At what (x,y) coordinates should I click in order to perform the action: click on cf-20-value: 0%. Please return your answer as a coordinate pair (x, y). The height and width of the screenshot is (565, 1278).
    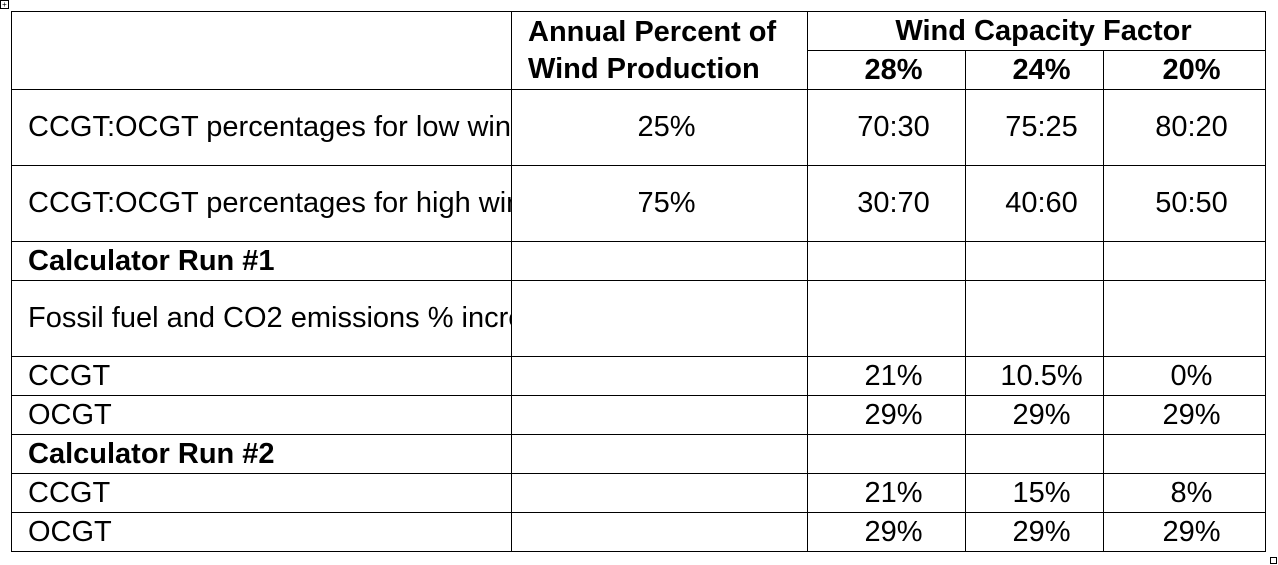
    Looking at the image, I should click on (1184, 376).